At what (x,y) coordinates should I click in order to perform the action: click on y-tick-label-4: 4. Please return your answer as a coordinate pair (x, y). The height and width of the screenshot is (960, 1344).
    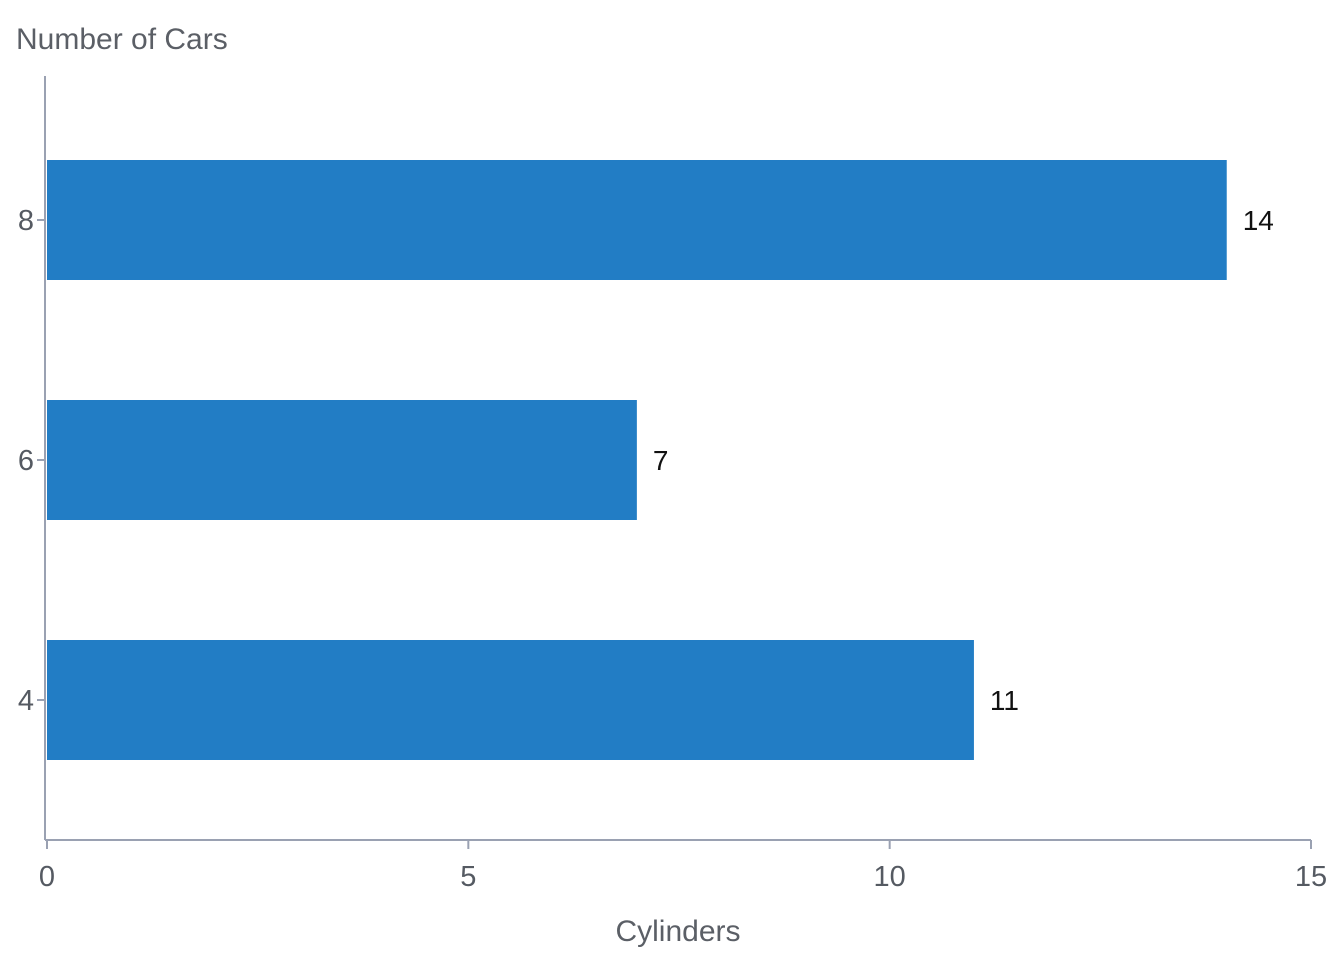
    Looking at the image, I should click on (26, 701).